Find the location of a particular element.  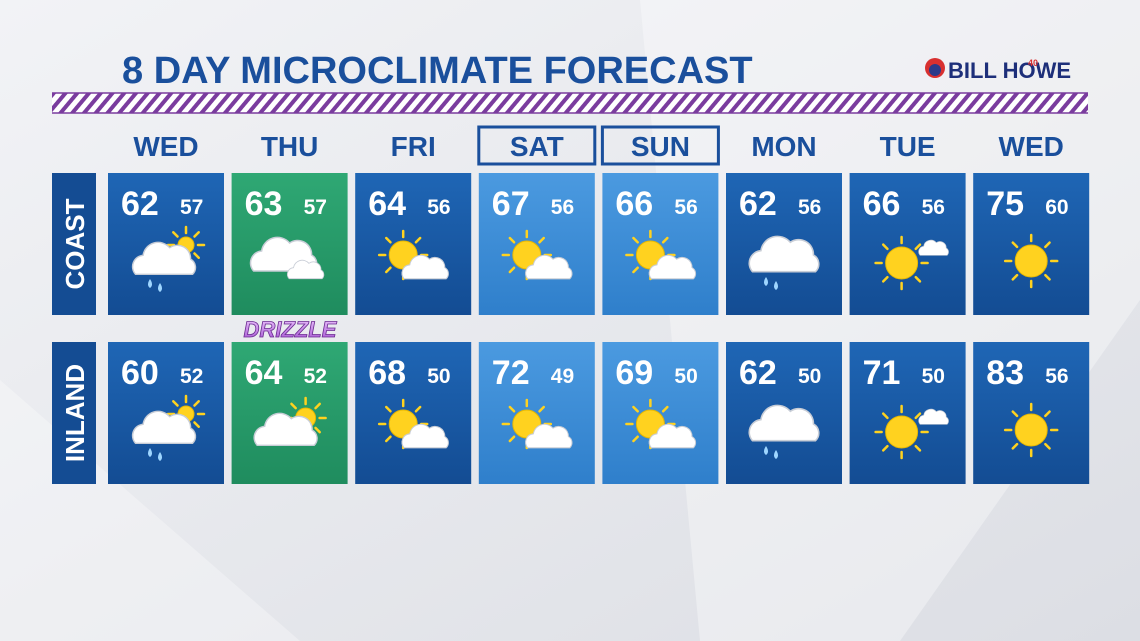

logo-text: BILL HOWE is located at coordinates (1009, 70).